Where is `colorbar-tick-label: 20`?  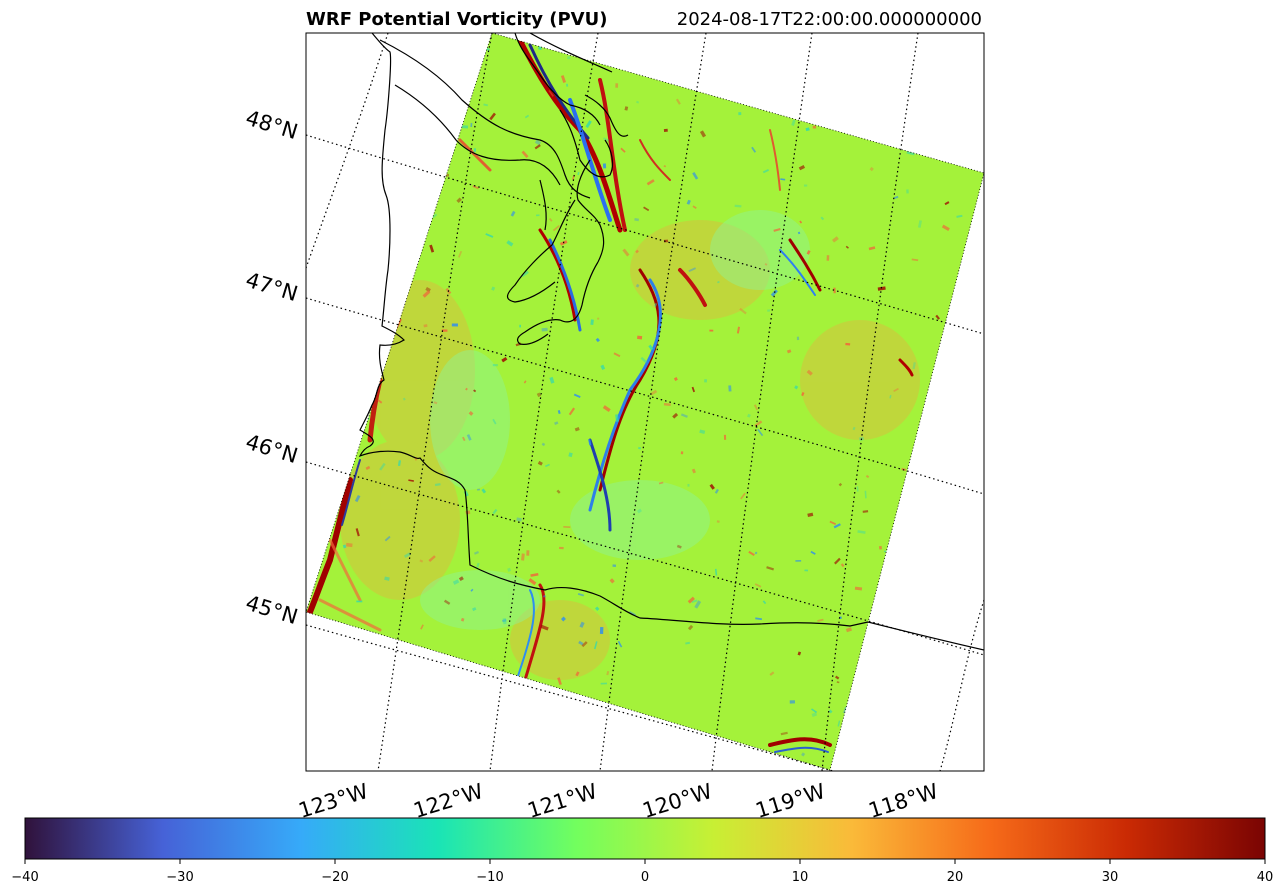 colorbar-tick-label: 20 is located at coordinates (955, 877).